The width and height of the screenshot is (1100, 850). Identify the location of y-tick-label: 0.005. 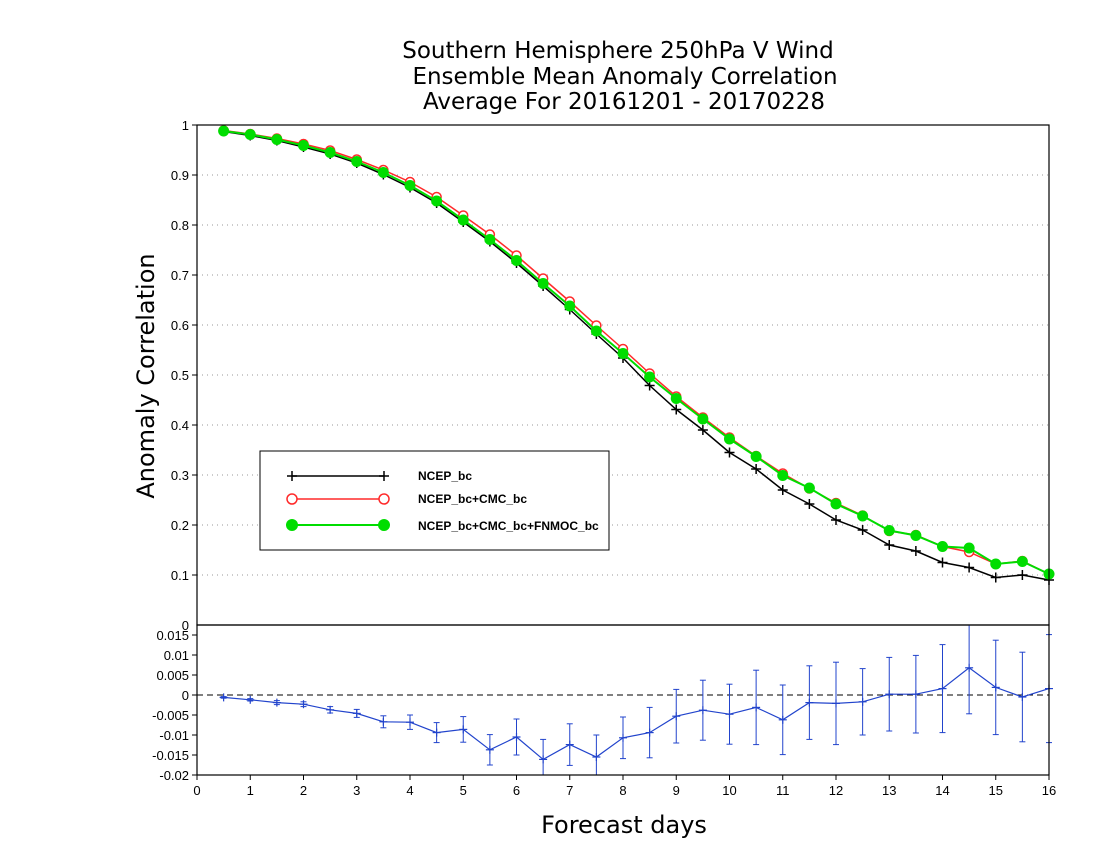
(172, 675).